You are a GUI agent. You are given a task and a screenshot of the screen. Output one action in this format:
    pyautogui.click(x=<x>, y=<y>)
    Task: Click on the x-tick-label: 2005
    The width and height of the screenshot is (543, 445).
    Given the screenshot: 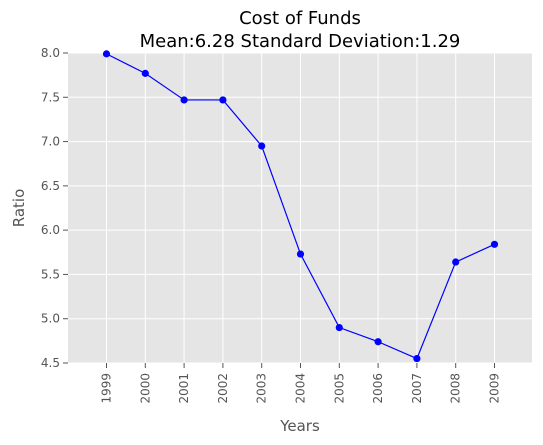 What is the action you would take?
    pyautogui.click(x=339, y=388)
    